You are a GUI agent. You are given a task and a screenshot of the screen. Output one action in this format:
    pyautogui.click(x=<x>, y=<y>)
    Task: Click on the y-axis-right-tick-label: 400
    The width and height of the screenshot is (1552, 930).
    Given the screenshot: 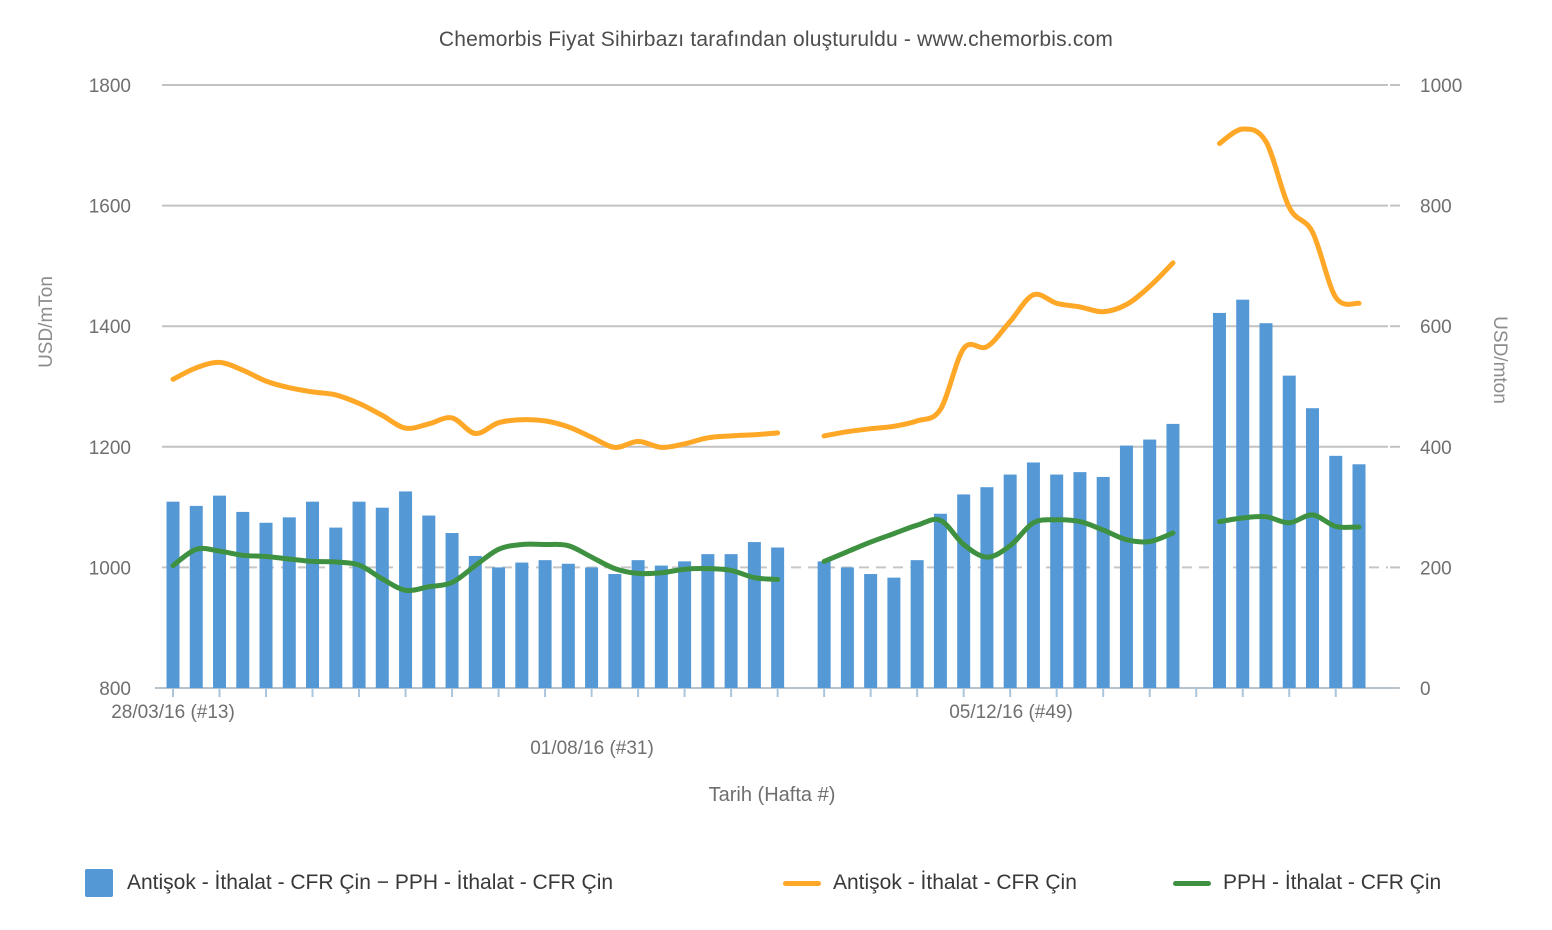 What is the action you would take?
    pyautogui.click(x=1436, y=448)
    